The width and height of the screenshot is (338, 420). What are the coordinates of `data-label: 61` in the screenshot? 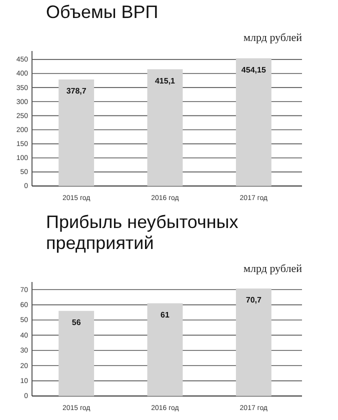 It's located at (165, 315).